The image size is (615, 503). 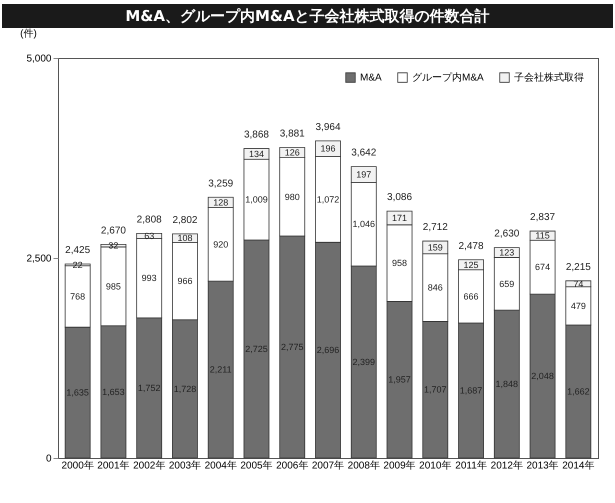 What do you see at coordinates (149, 278) in the screenshot?
I see `data-label: 993` at bounding box center [149, 278].